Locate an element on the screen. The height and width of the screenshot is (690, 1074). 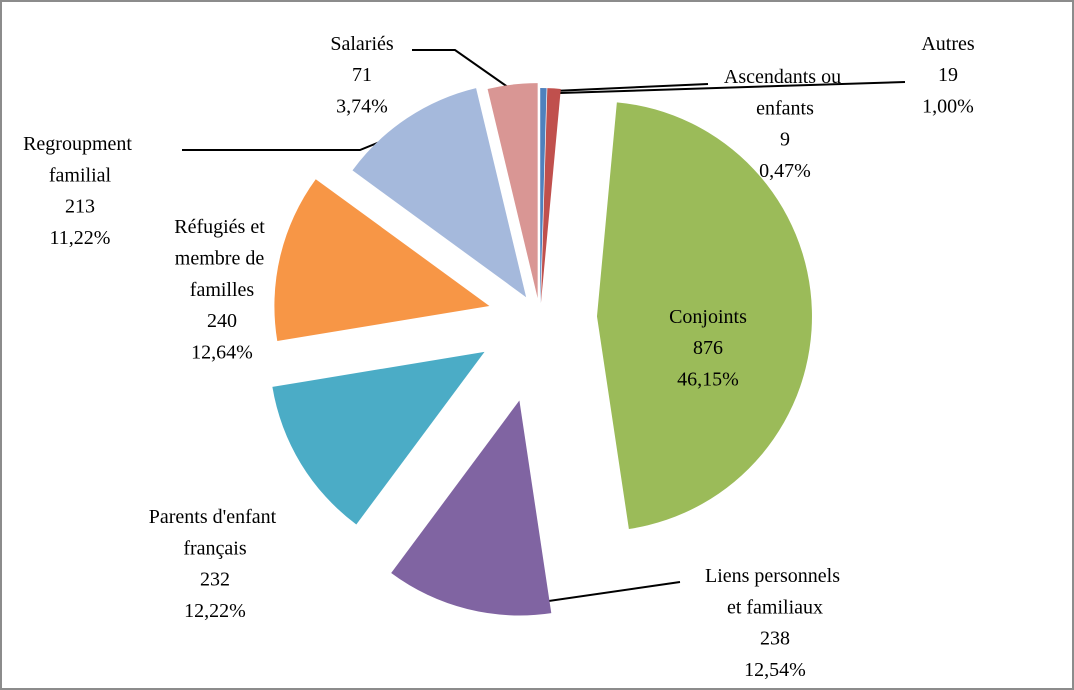
slice-label-line: Autres is located at coordinates (948, 44).